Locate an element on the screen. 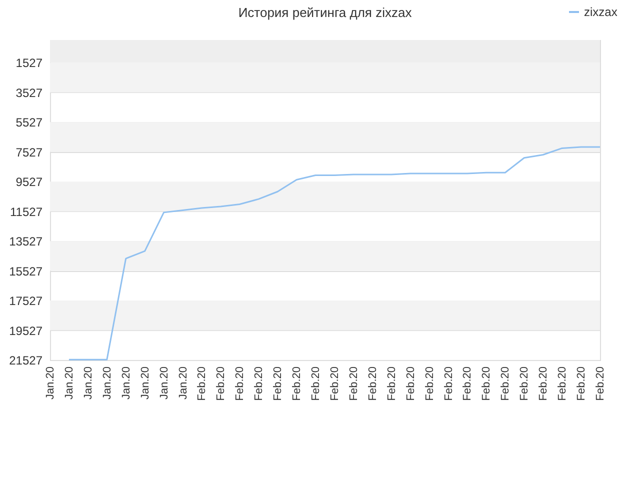  y-tick-label: 19527 is located at coordinates (26, 331).